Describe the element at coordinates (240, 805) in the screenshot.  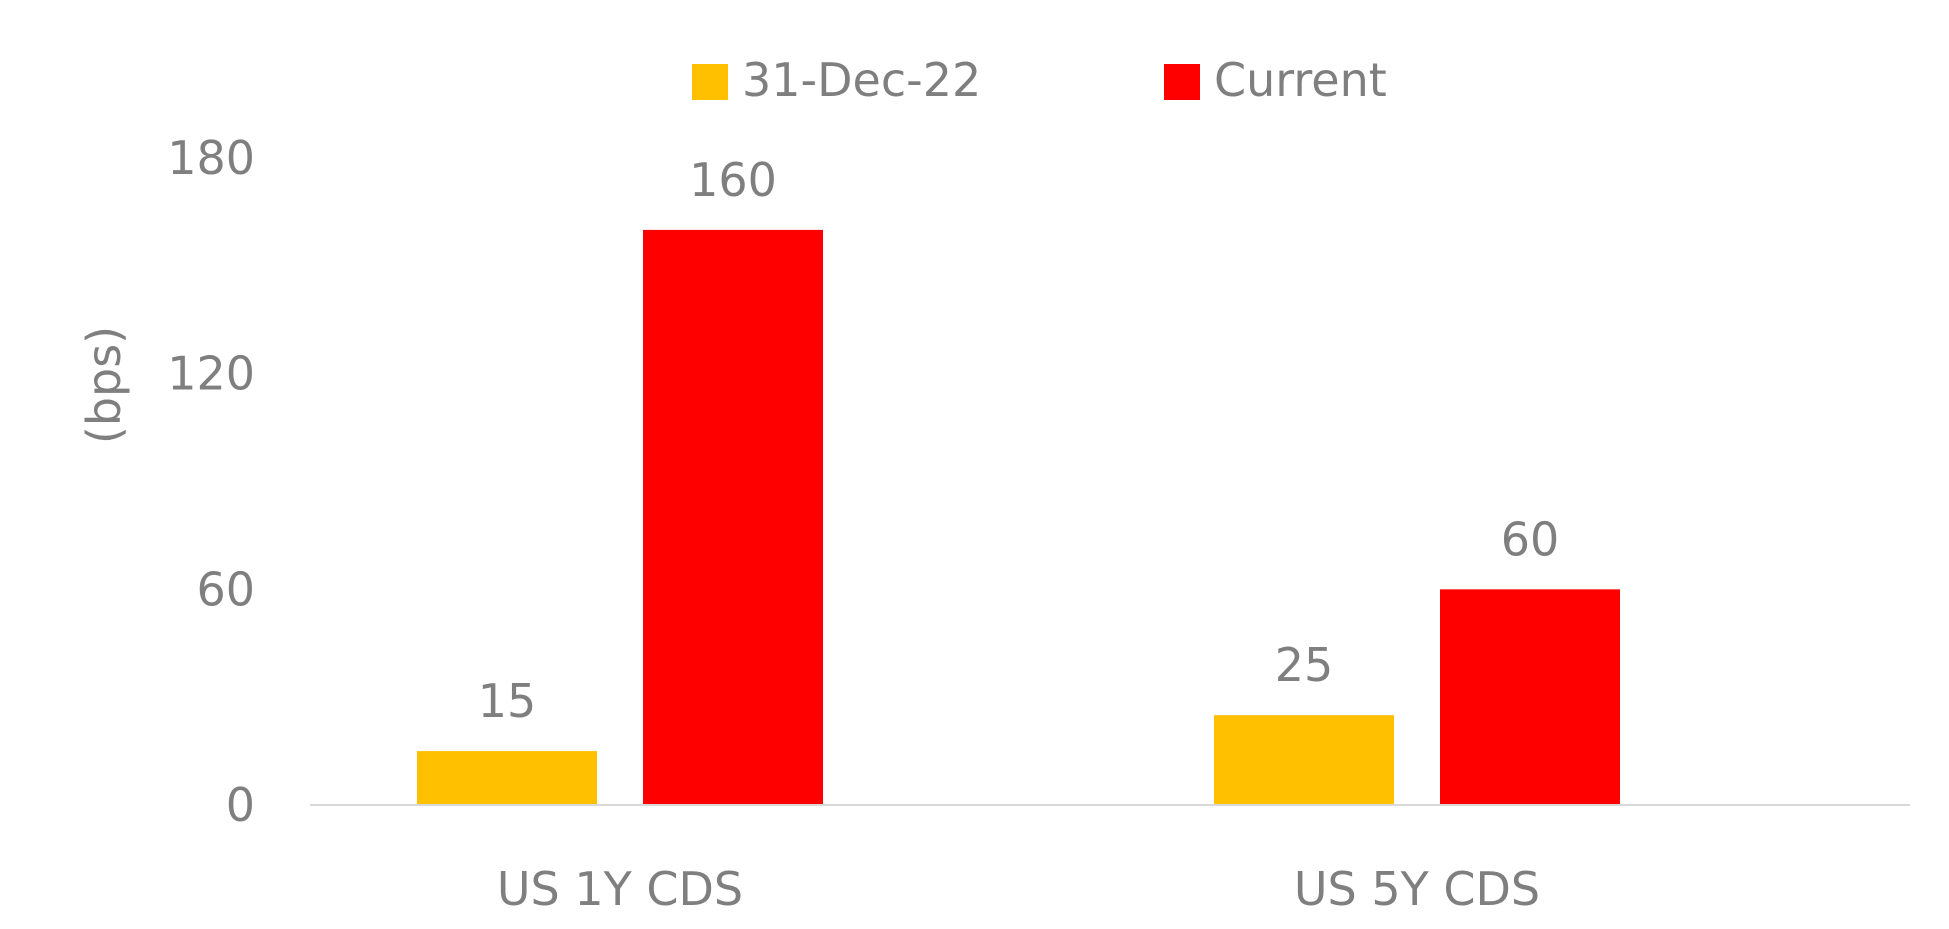
I see `y-tick-label: 0` at that location.